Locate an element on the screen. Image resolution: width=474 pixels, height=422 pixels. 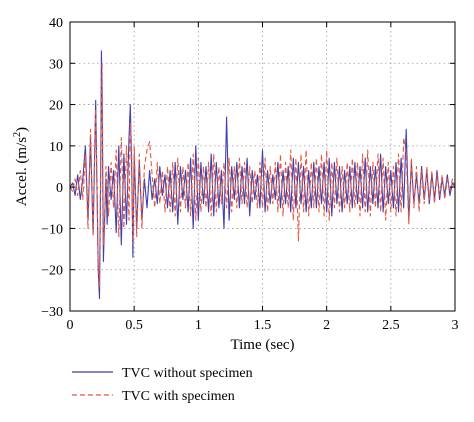
x-tick-label: 0.5 is located at coordinates (134, 325).